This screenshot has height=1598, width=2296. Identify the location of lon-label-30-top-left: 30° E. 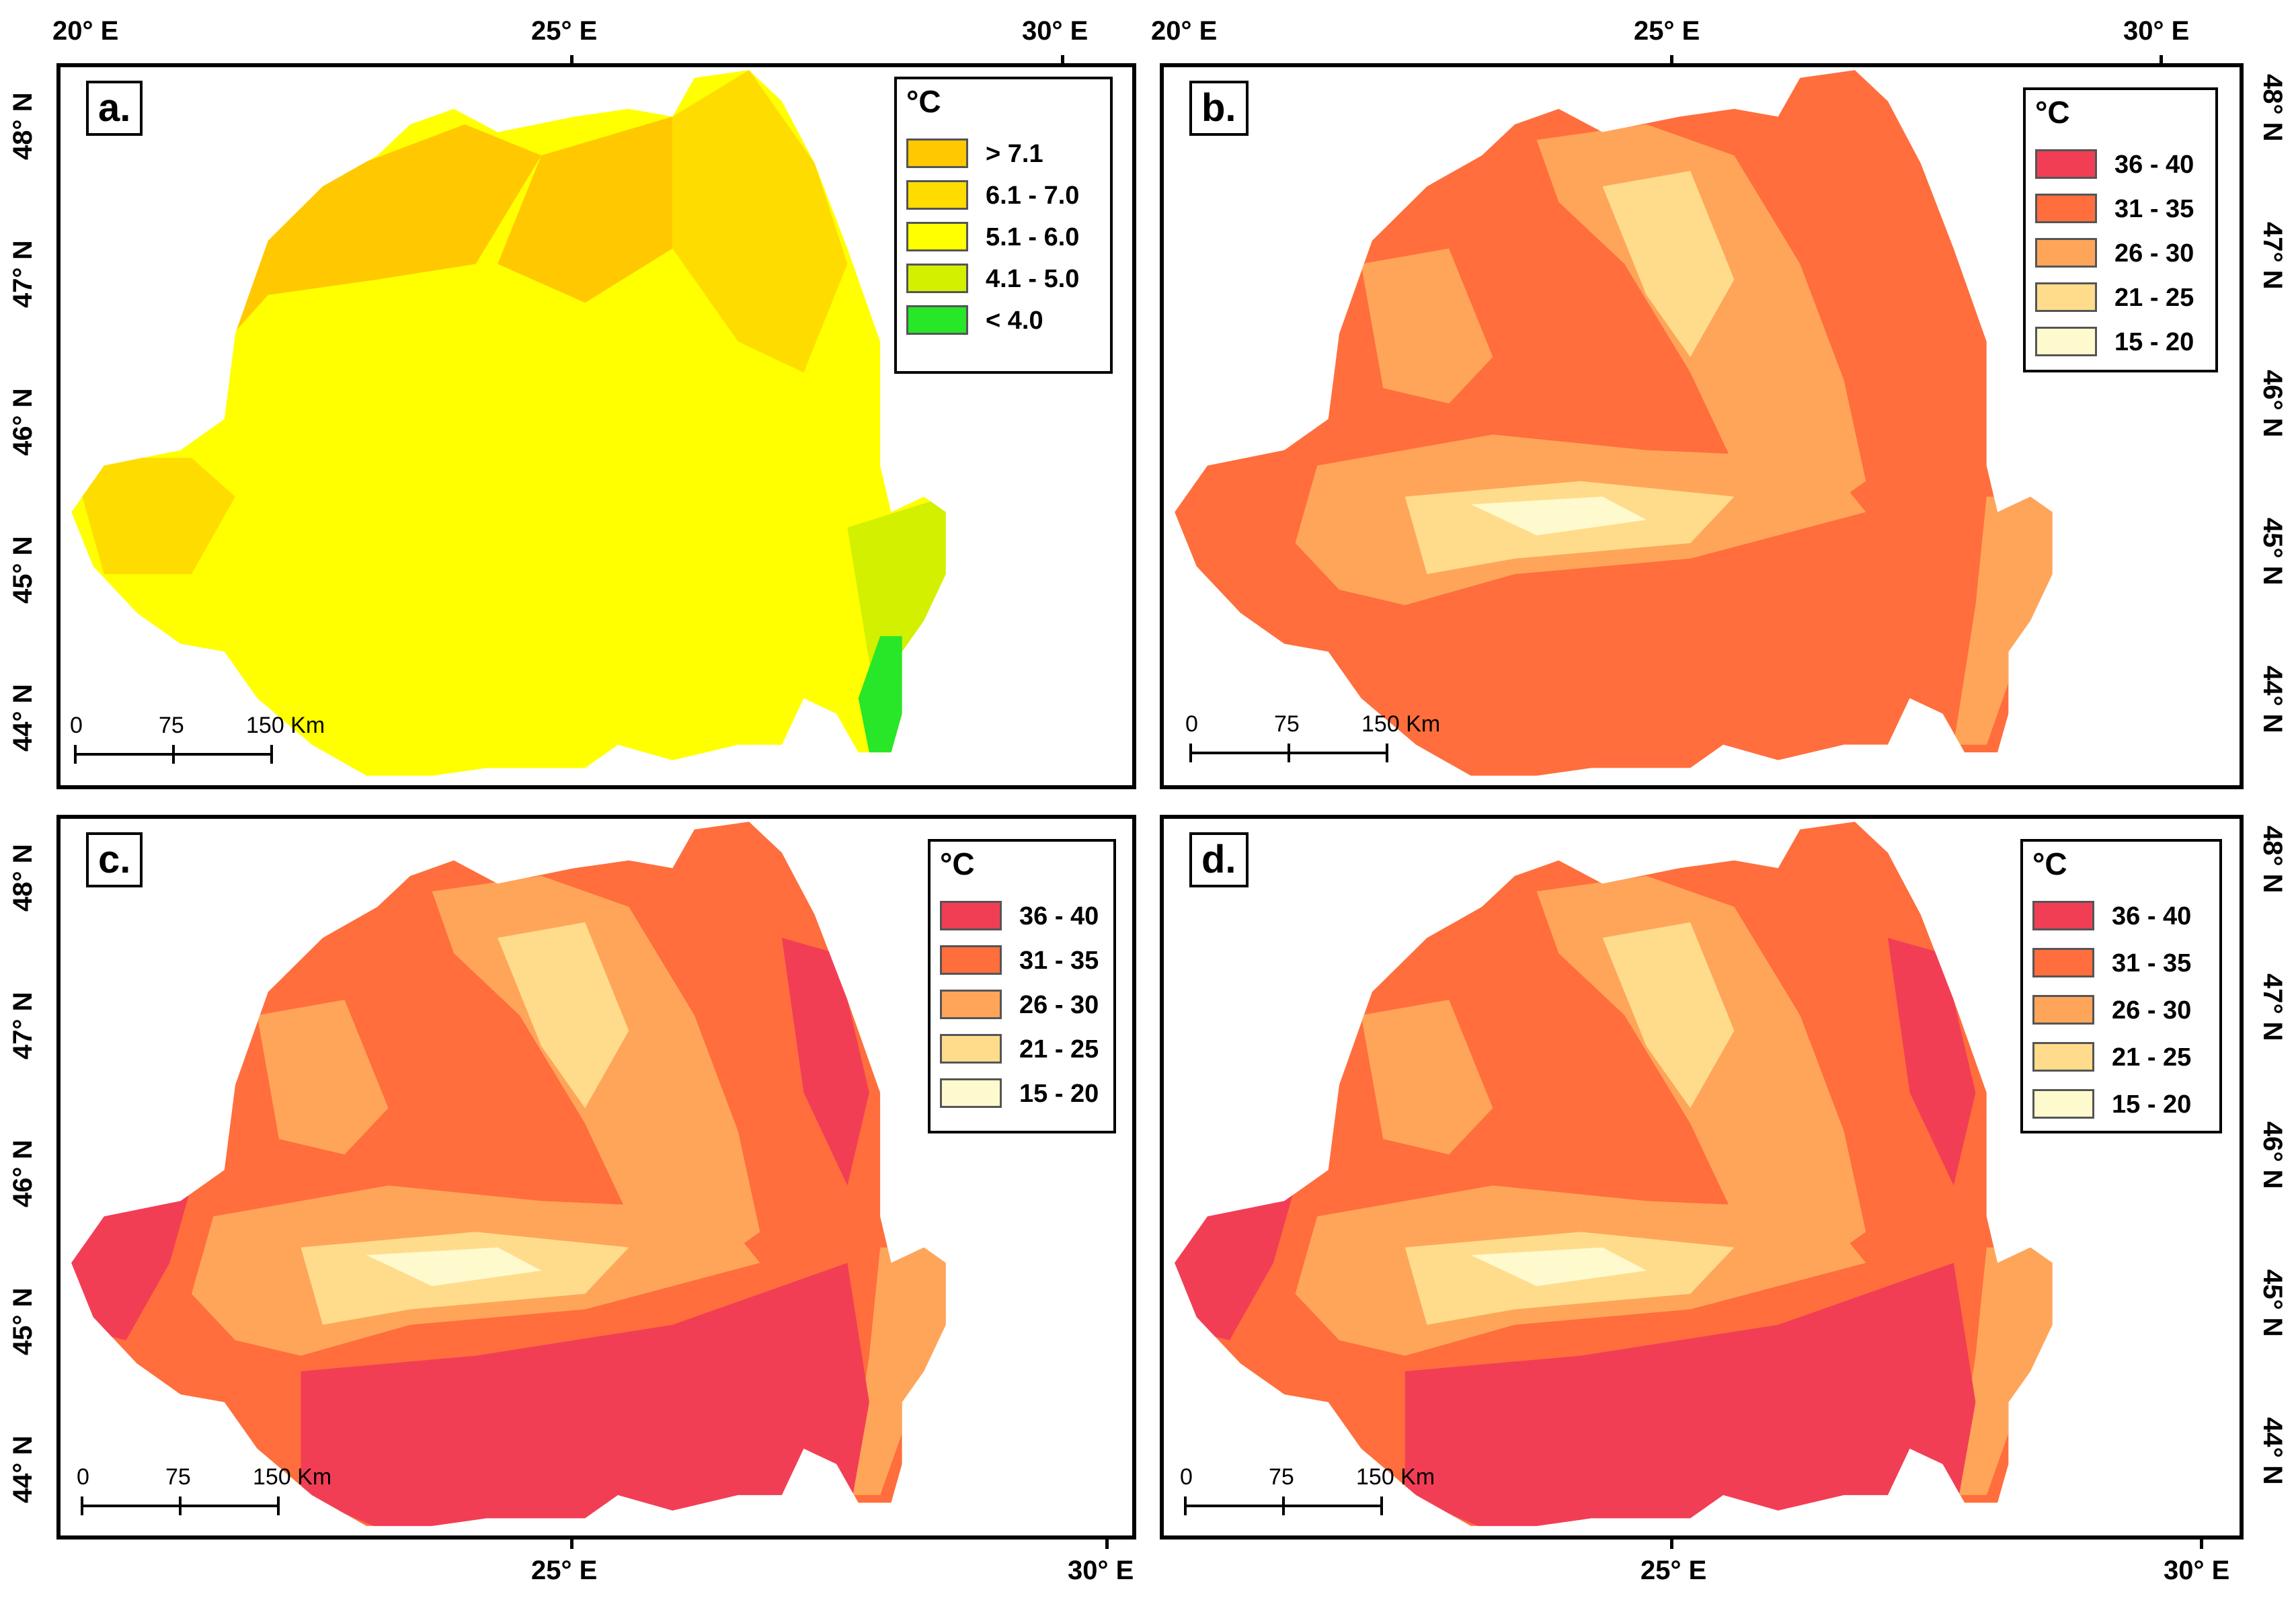
(1055, 31).